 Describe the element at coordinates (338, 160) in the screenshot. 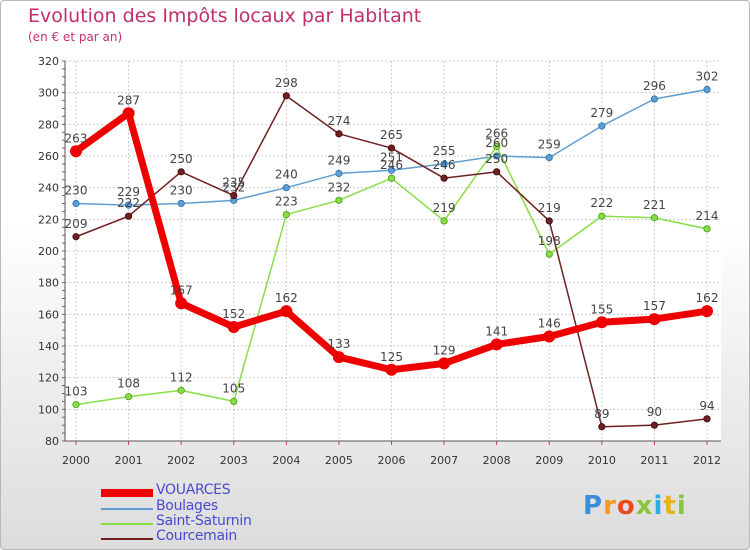

I see `data-label: 249` at that location.